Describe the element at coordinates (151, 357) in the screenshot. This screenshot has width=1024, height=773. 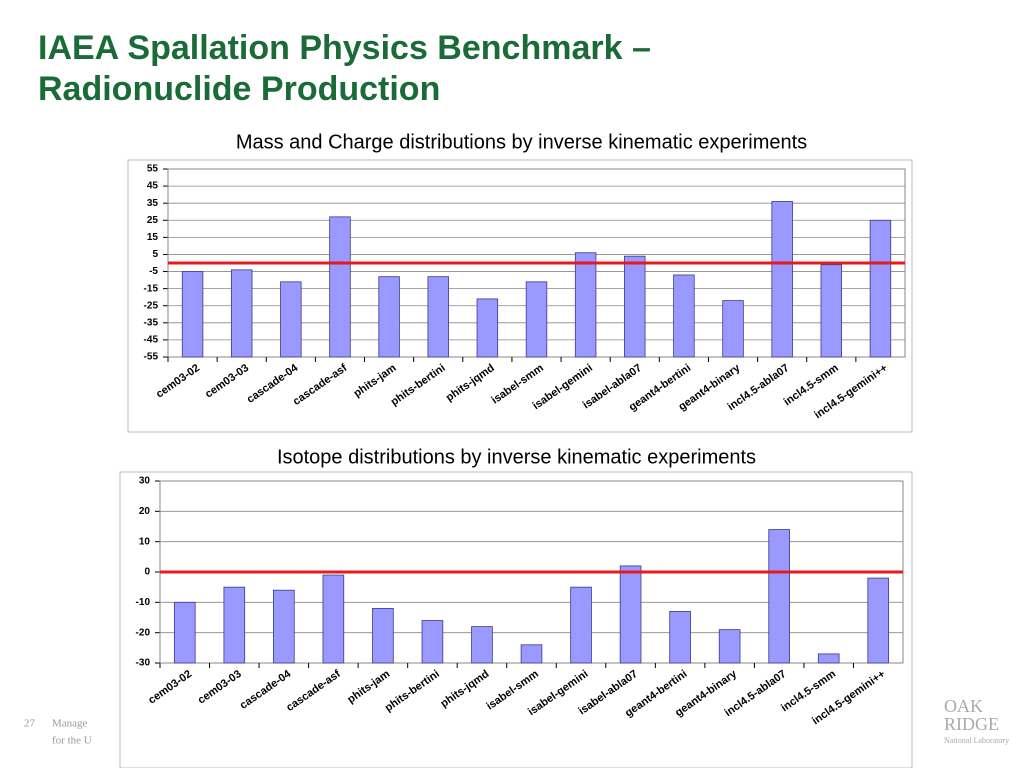
I see `y-tick-label: -55` at that location.